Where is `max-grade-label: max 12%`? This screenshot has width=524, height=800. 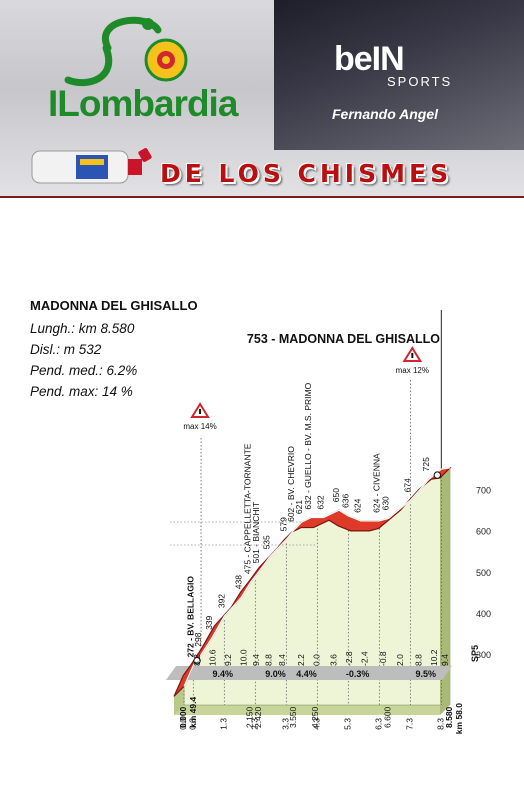
max-grade-label: max 12% is located at coordinates (412, 370).